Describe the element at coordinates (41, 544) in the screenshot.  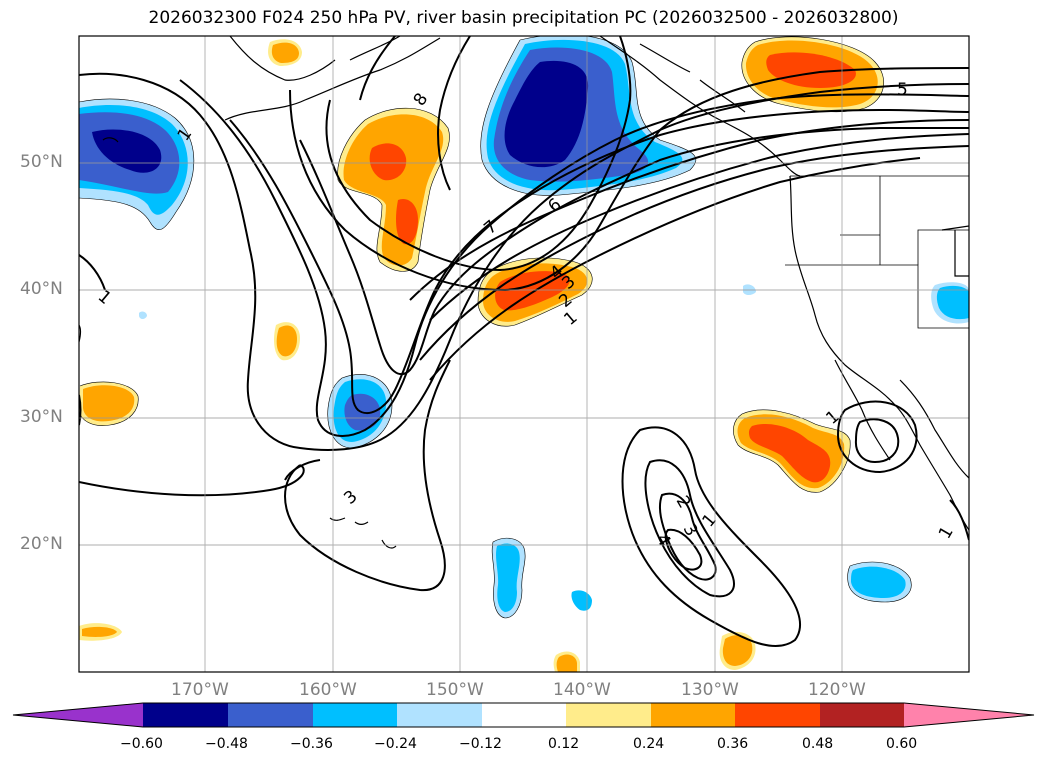
I see `lat-label: 20°N` at that location.